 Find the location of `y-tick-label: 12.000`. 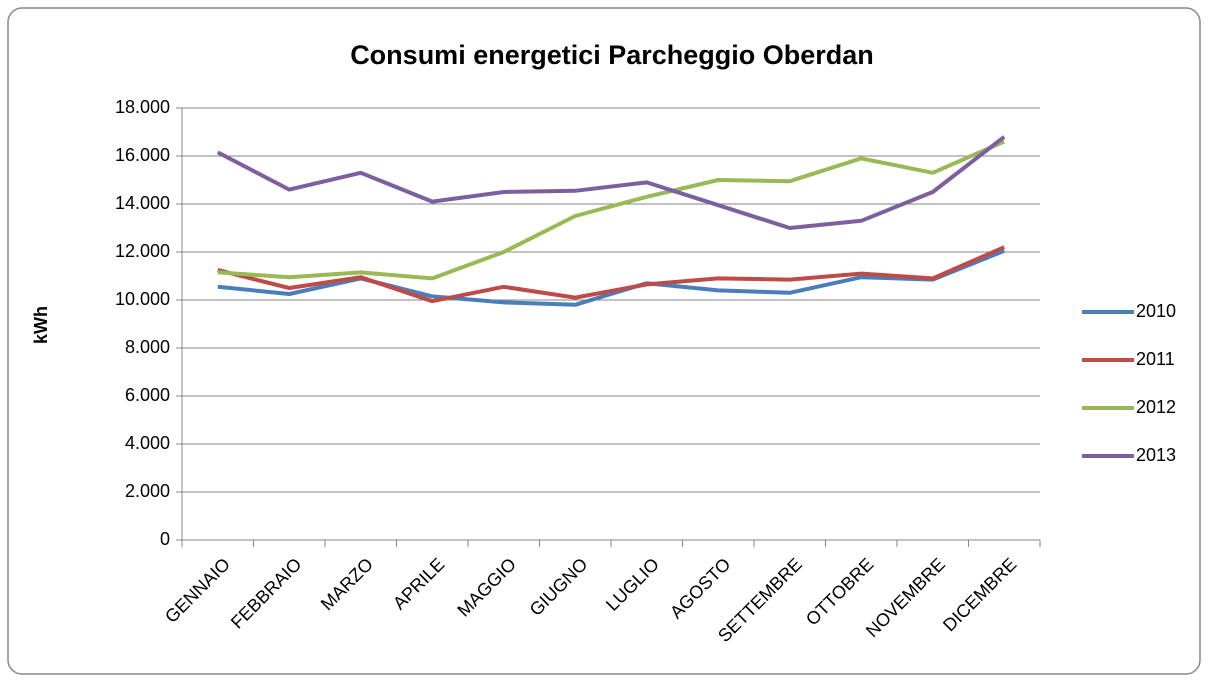

y-tick-label: 12.000 is located at coordinates (142, 251).